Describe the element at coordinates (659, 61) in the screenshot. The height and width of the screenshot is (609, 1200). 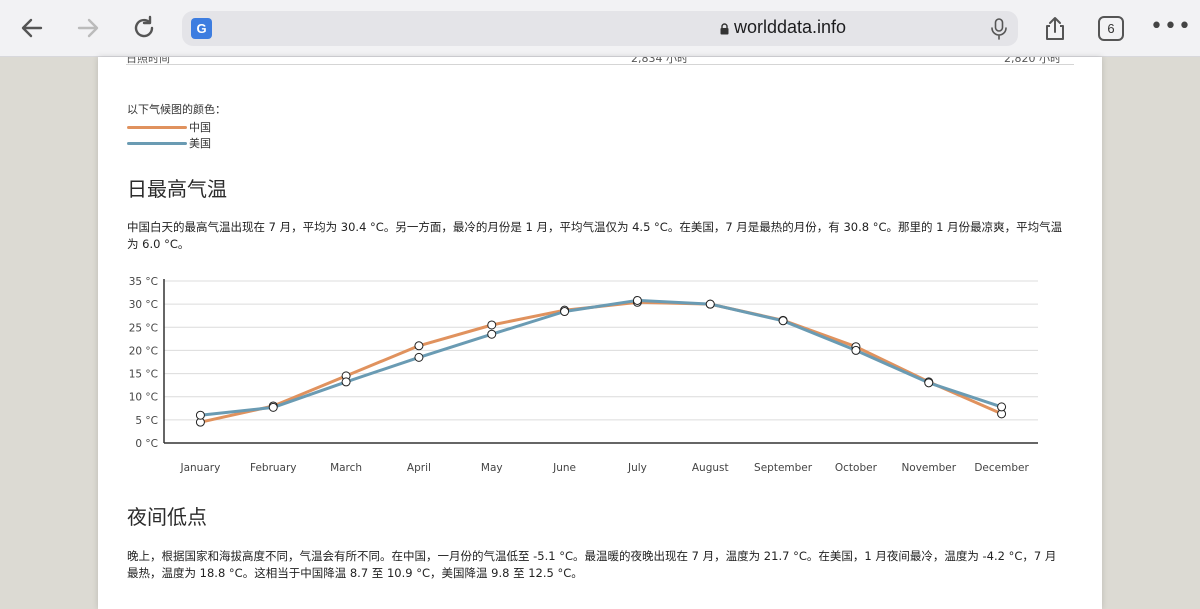
I see `sunshine-row-china: 2,834 小时` at that location.